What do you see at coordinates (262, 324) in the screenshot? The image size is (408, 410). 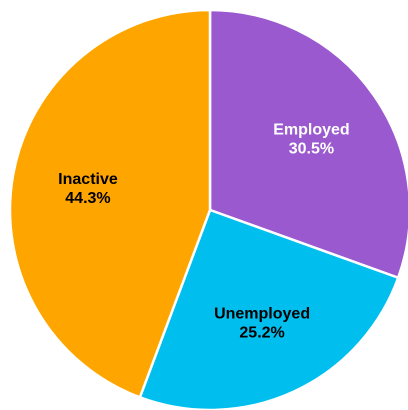 I see `label-unemployed: Unemployed 25.2%` at bounding box center [262, 324].